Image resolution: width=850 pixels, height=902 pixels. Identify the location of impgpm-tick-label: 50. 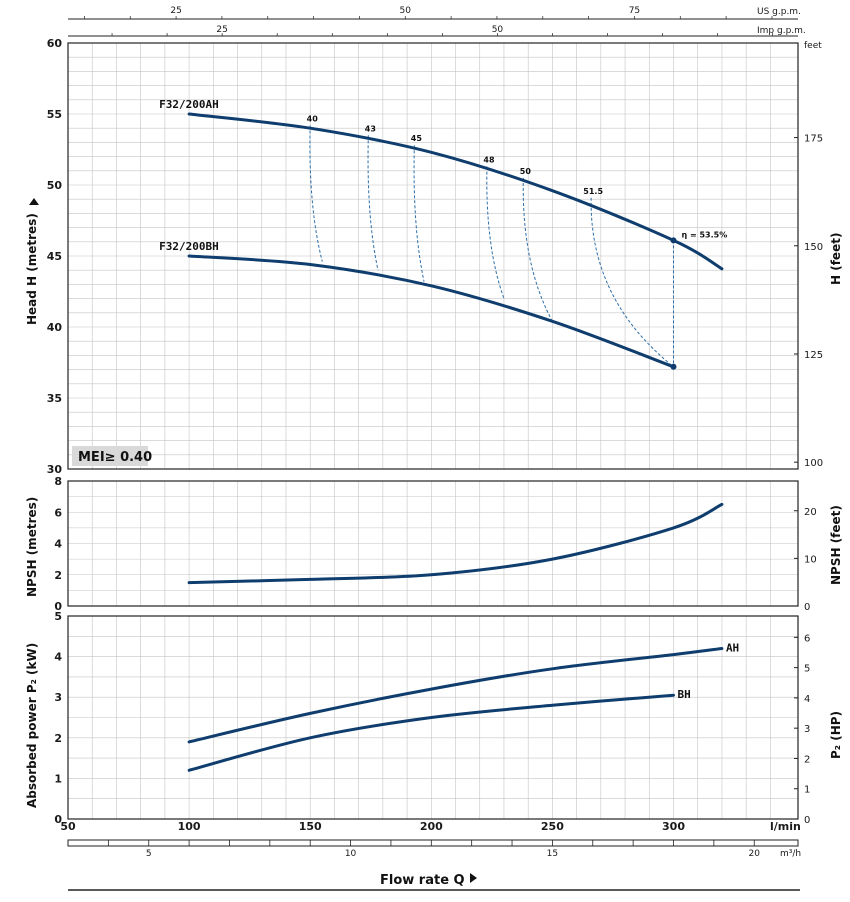
(498, 30).